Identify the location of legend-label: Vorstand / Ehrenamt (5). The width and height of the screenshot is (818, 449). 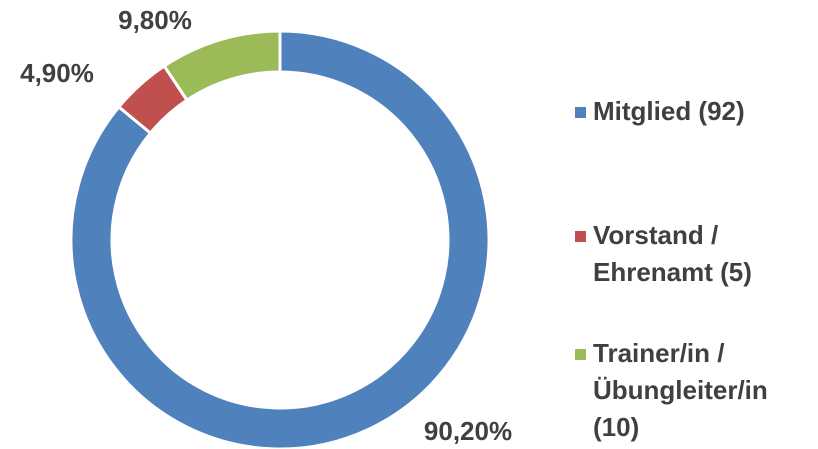
(672, 253).